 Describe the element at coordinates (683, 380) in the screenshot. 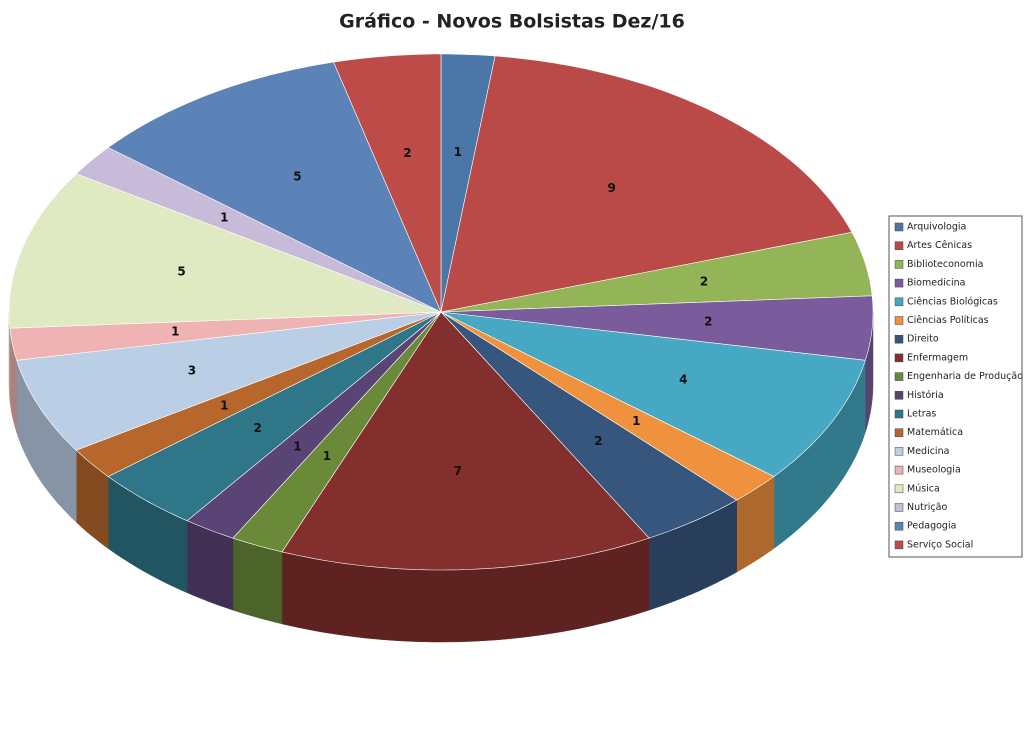

I see `data-label: 4` at that location.